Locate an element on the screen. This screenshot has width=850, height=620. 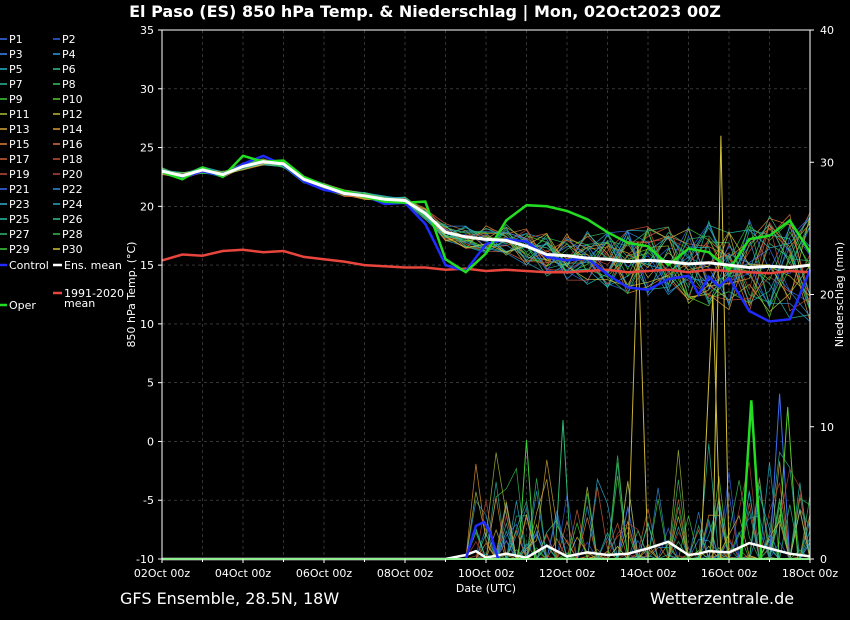
legend-label-ens-mean: Ens. mean is located at coordinates (93, 265).